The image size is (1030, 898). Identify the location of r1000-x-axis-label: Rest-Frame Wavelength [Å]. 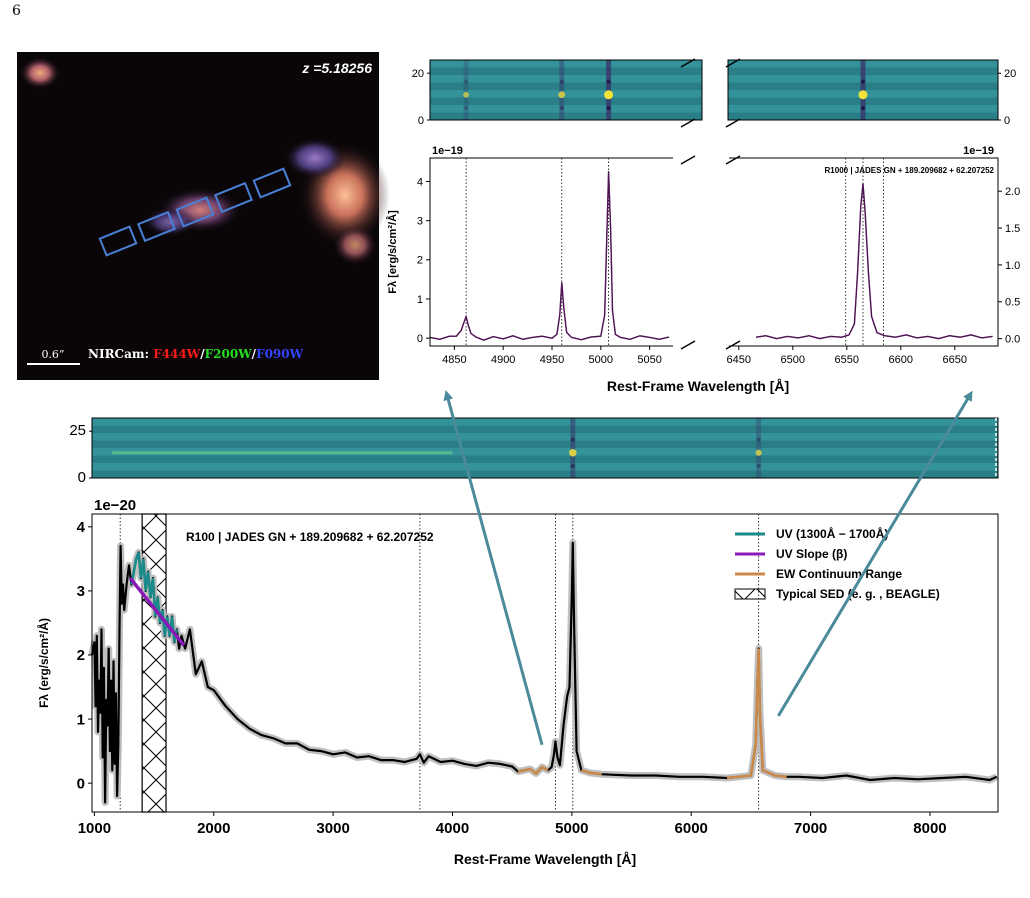
(698, 386).